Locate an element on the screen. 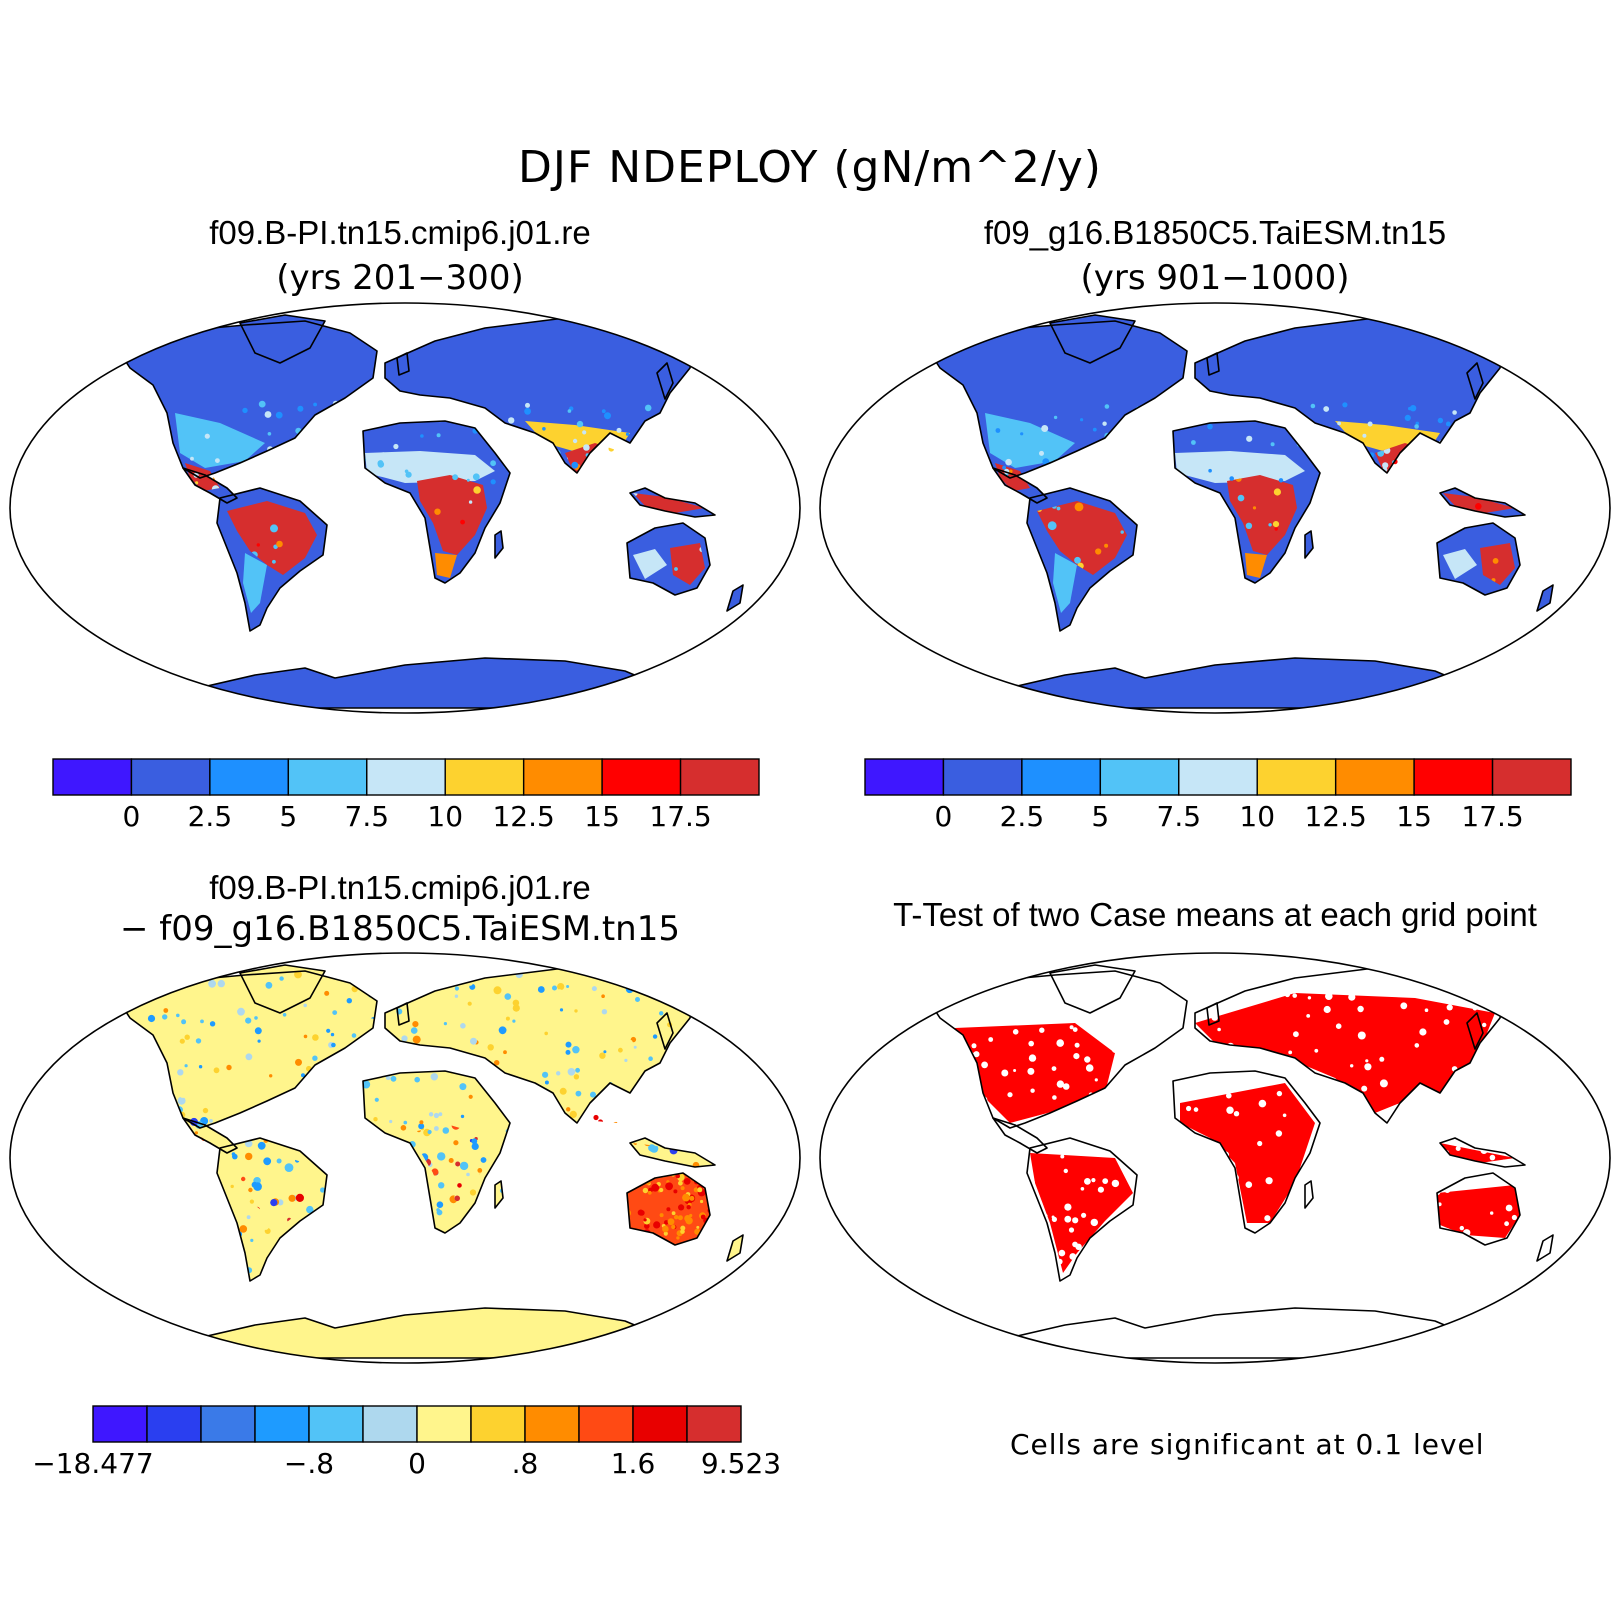 This screenshot has height=1620, width=1620. land-northAmerica is located at coordinates (247, 1049).